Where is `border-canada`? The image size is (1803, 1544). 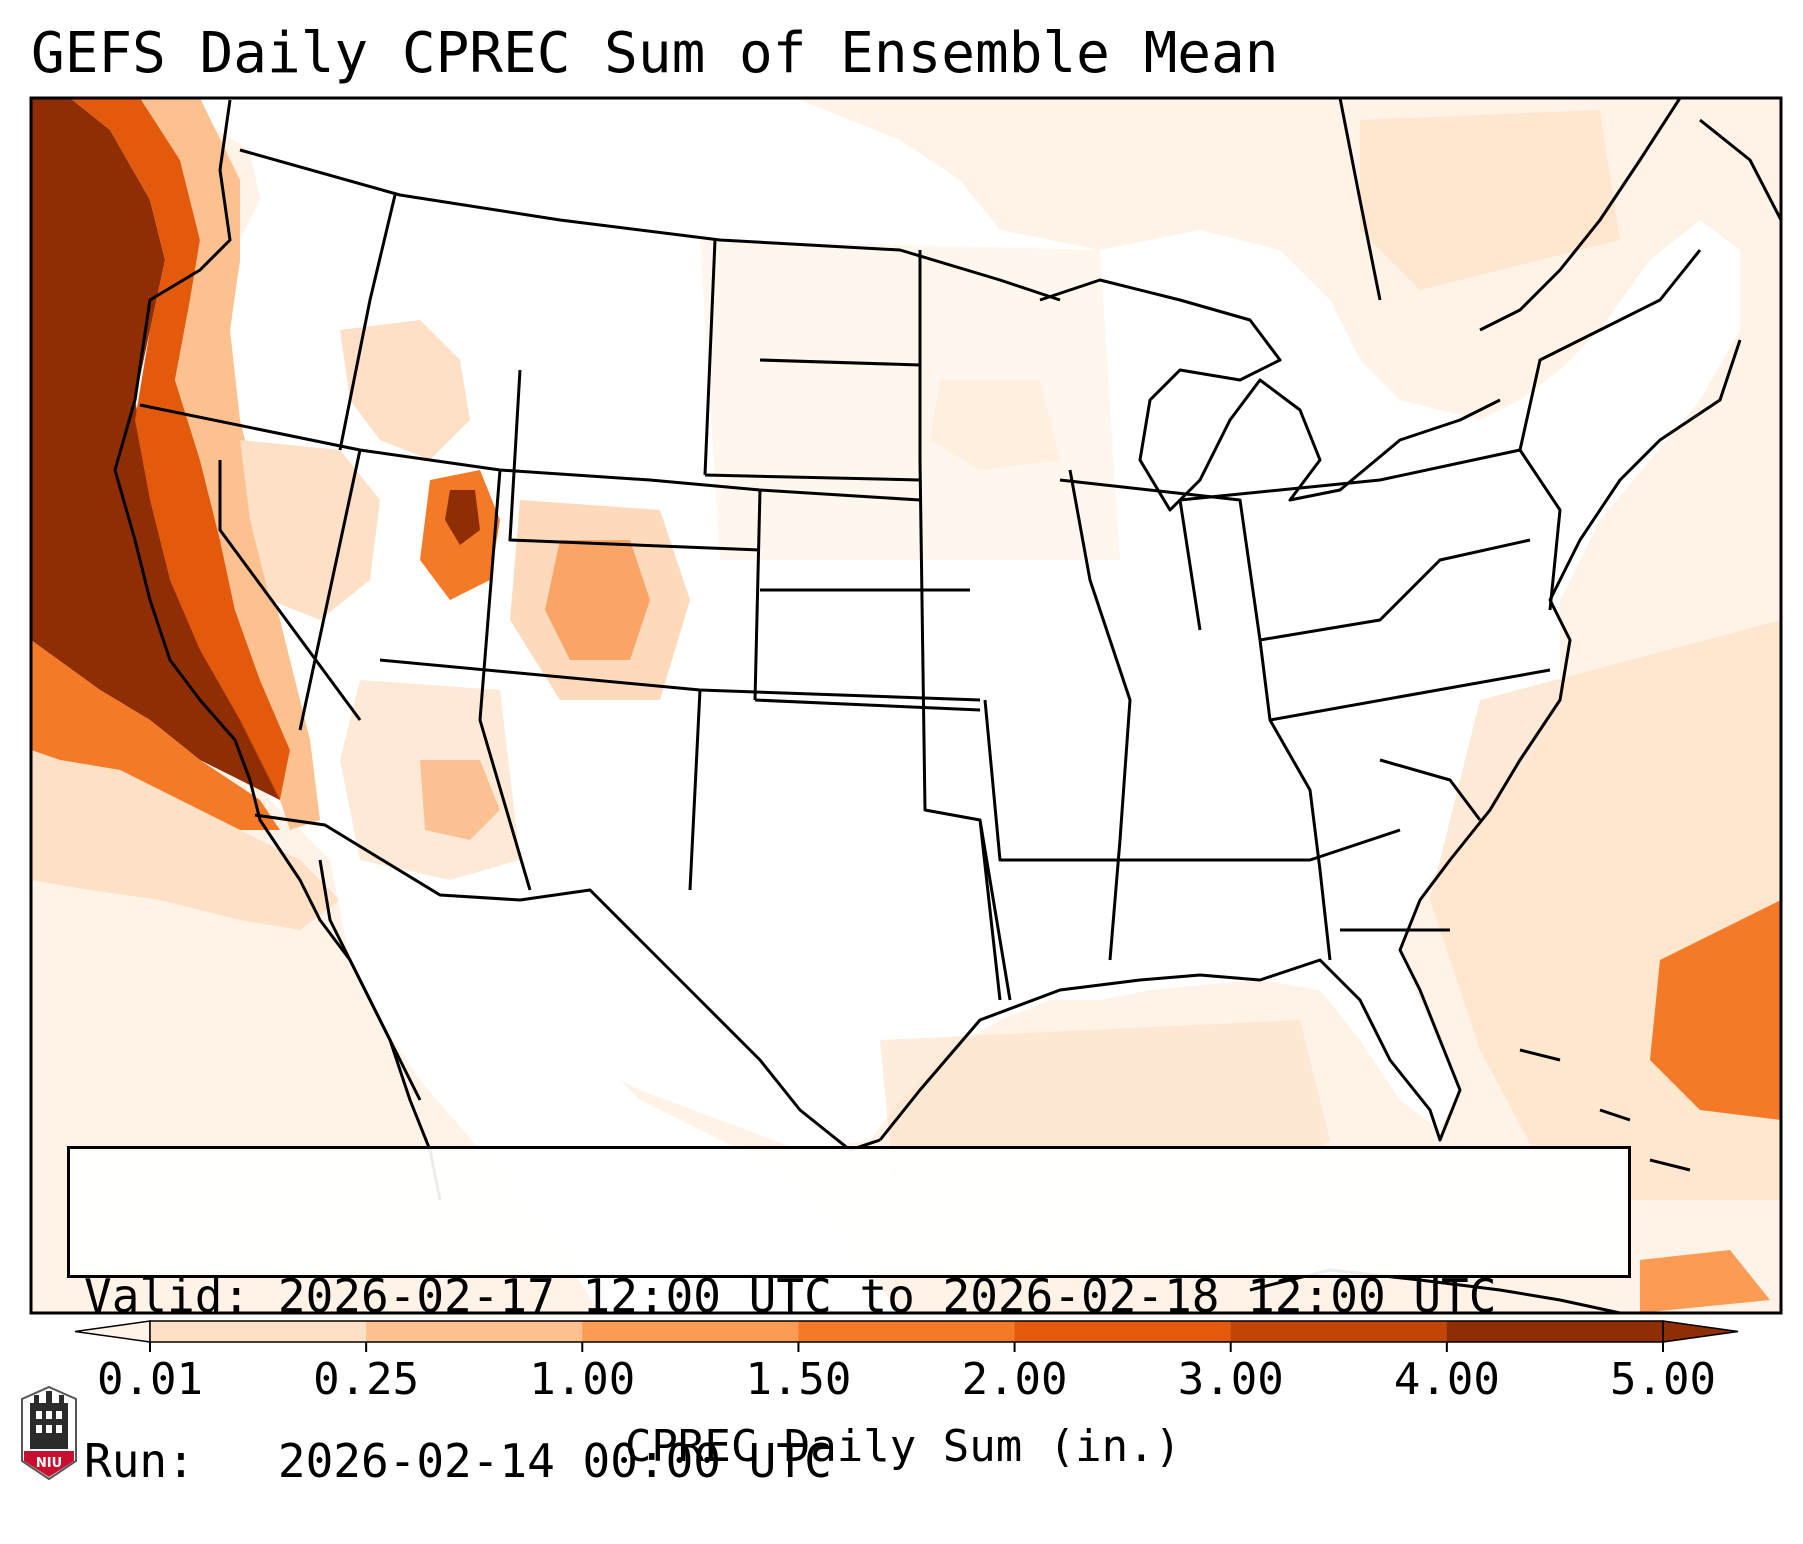 border-canada is located at coordinates (650, 225).